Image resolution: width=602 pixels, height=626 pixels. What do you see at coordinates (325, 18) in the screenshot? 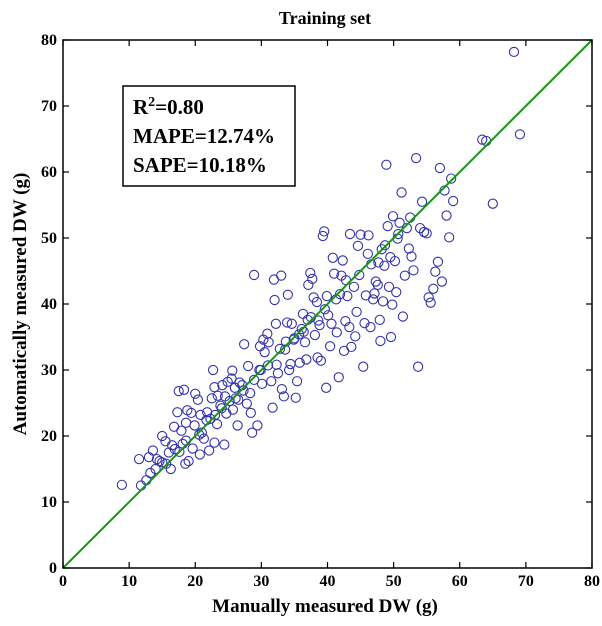
I see `chart-title: Training set` at bounding box center [325, 18].